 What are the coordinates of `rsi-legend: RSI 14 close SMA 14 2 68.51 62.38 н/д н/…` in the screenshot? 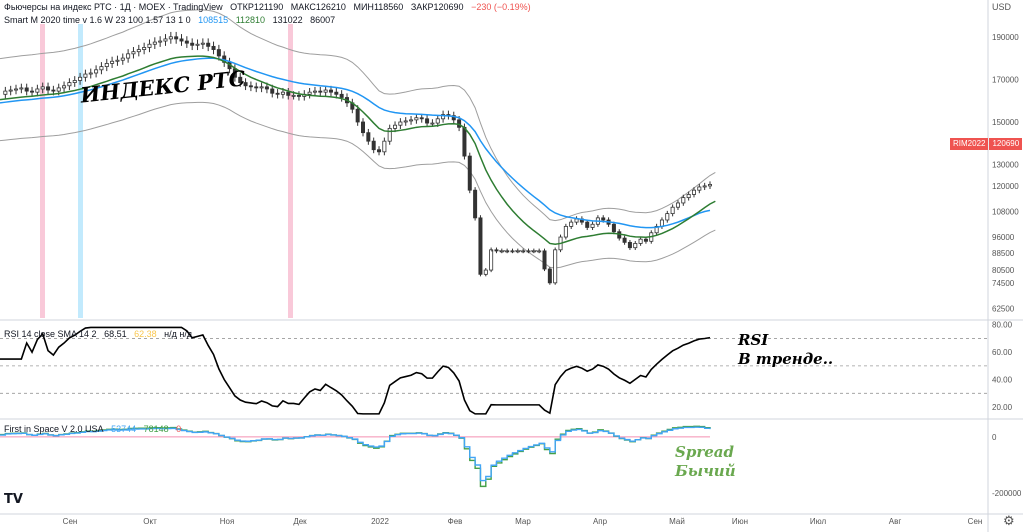 It's located at (100, 334).